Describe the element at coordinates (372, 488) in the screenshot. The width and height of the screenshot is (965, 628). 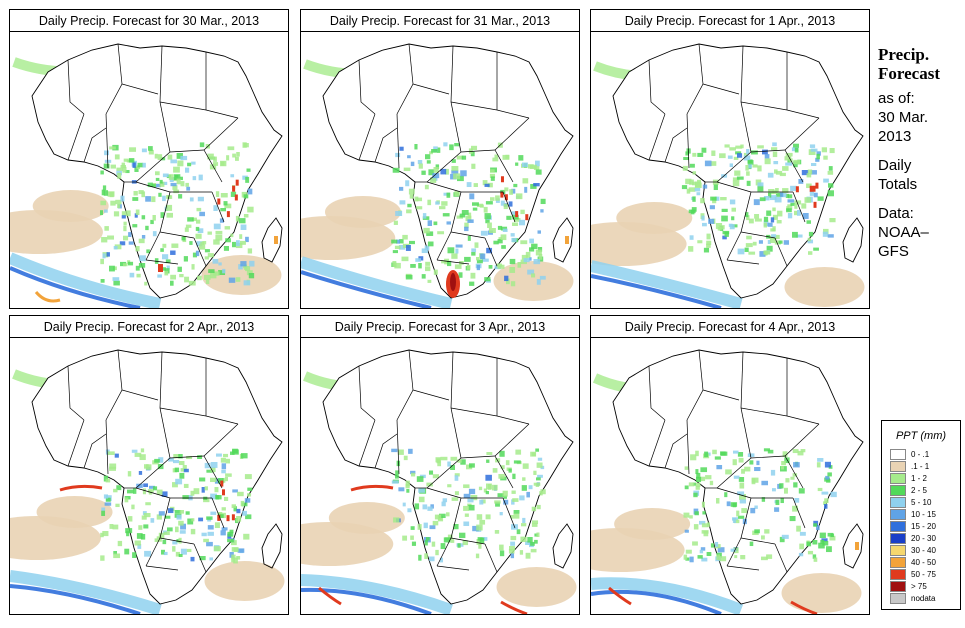
I see `heavy-rain-band` at that location.